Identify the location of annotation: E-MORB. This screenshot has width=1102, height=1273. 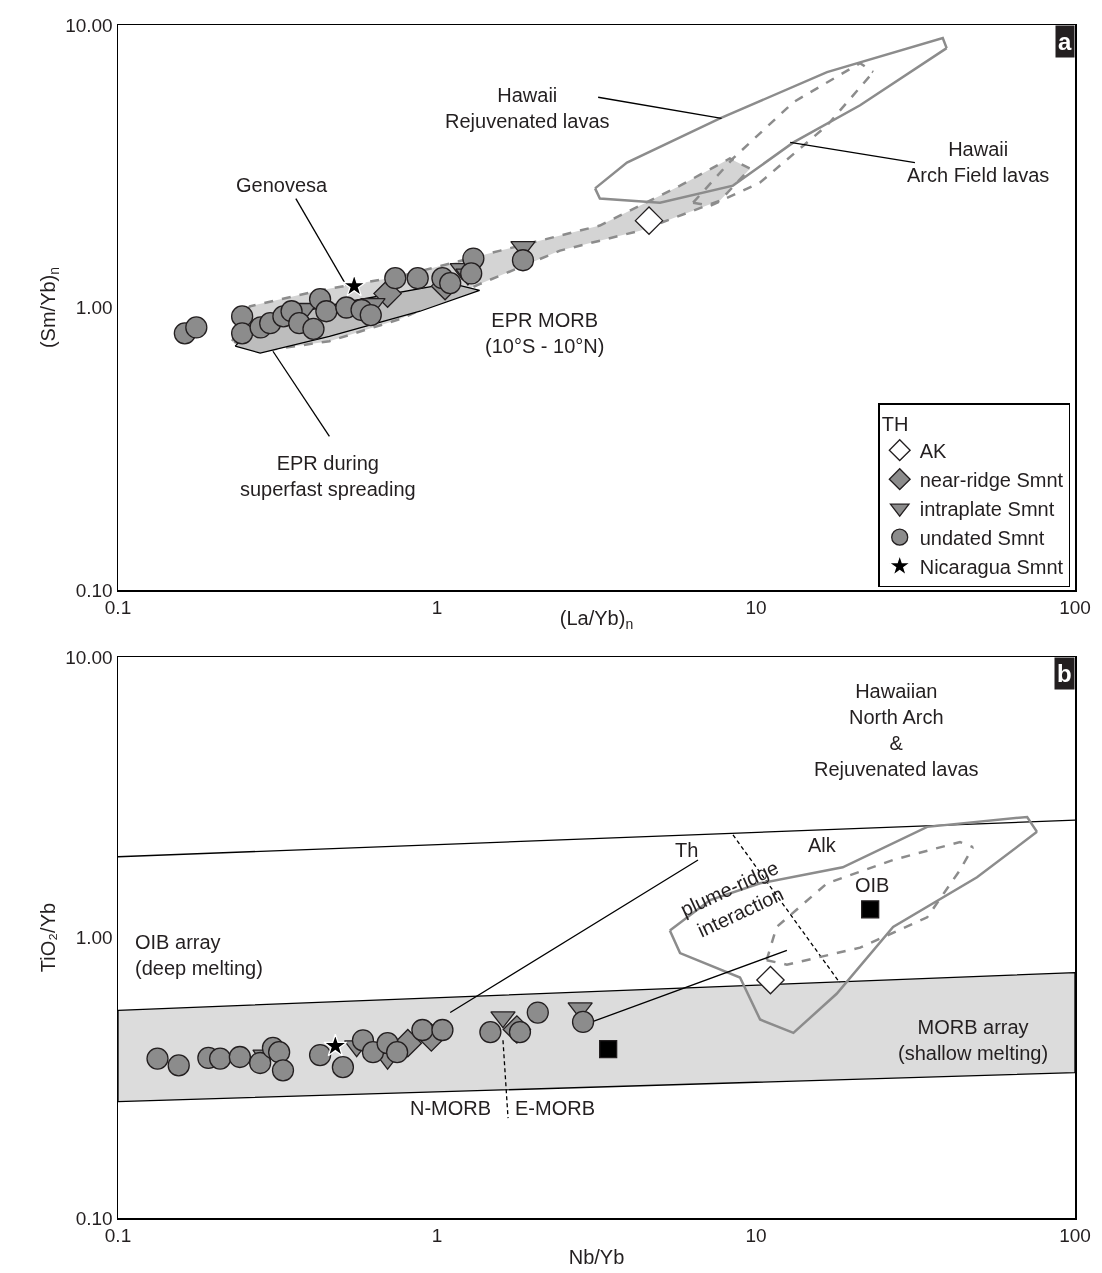
(555, 1108).